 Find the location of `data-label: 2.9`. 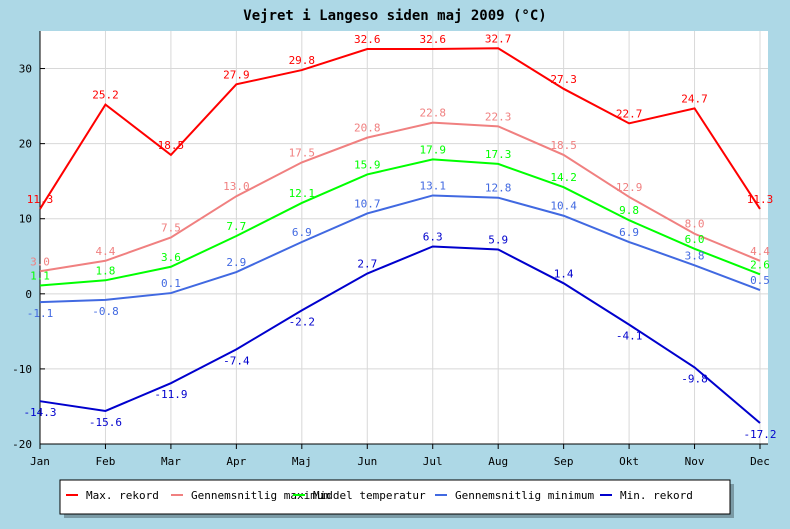

data-label: 2.9 is located at coordinates (236, 262).